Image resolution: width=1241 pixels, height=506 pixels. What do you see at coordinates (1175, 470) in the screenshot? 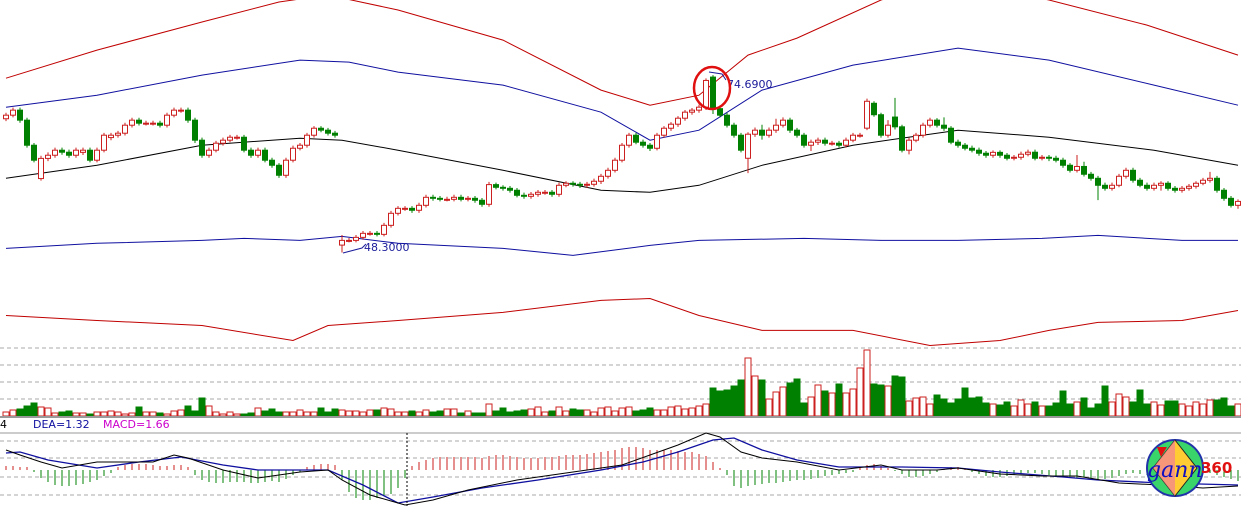
I see `logo-gann-text: gann` at bounding box center [1175, 470].